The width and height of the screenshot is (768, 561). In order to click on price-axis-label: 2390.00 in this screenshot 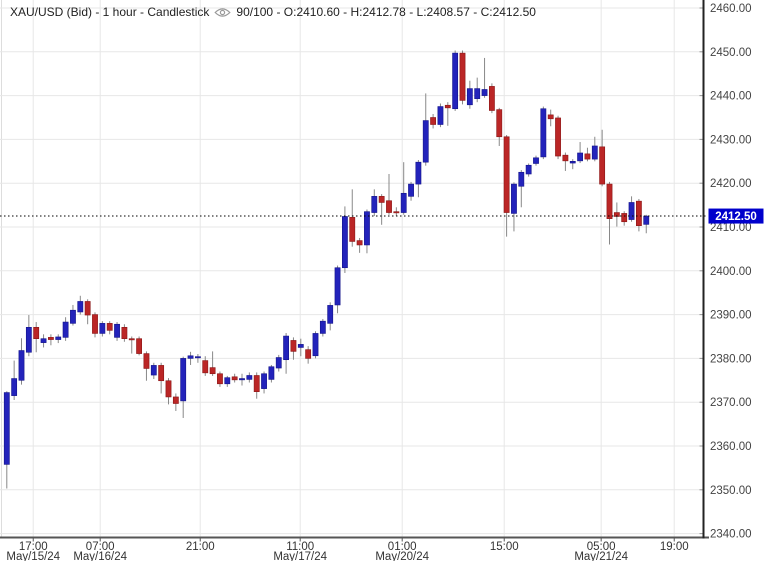, I will do `click(731, 316)`.